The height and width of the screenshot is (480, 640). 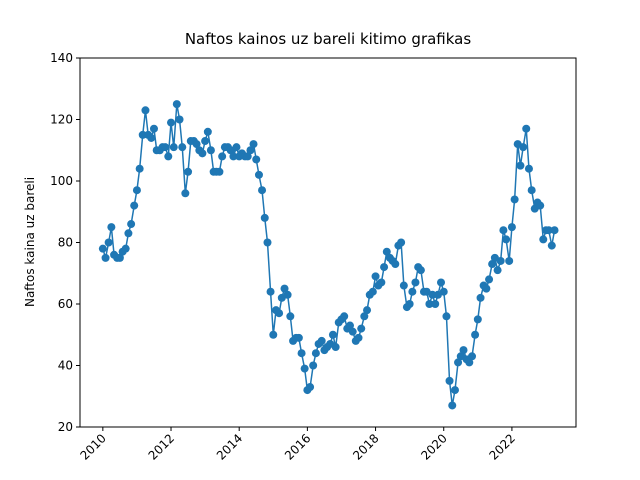 What do you see at coordinates (65, 243) in the screenshot?
I see `y-tick-label: 80` at bounding box center [65, 243].